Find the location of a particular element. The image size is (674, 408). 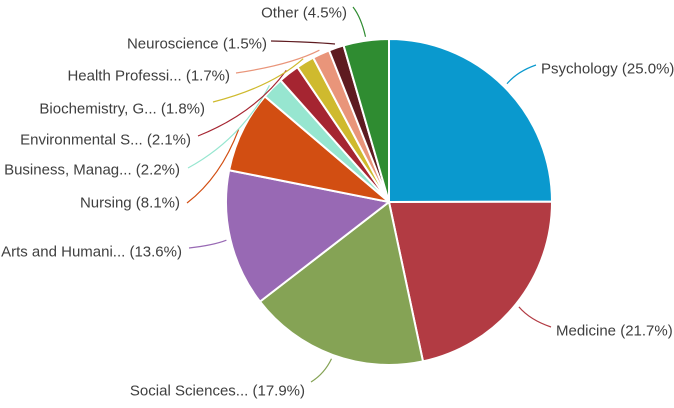

leader-line-social-sciences is located at coordinates (321, 370).